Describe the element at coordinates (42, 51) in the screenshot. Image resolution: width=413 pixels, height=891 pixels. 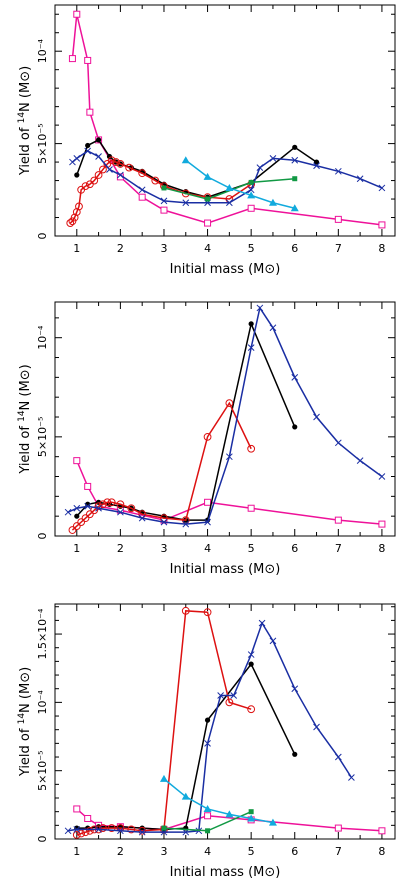
I see `y-tick-label: 10⁻⁴` at that location.